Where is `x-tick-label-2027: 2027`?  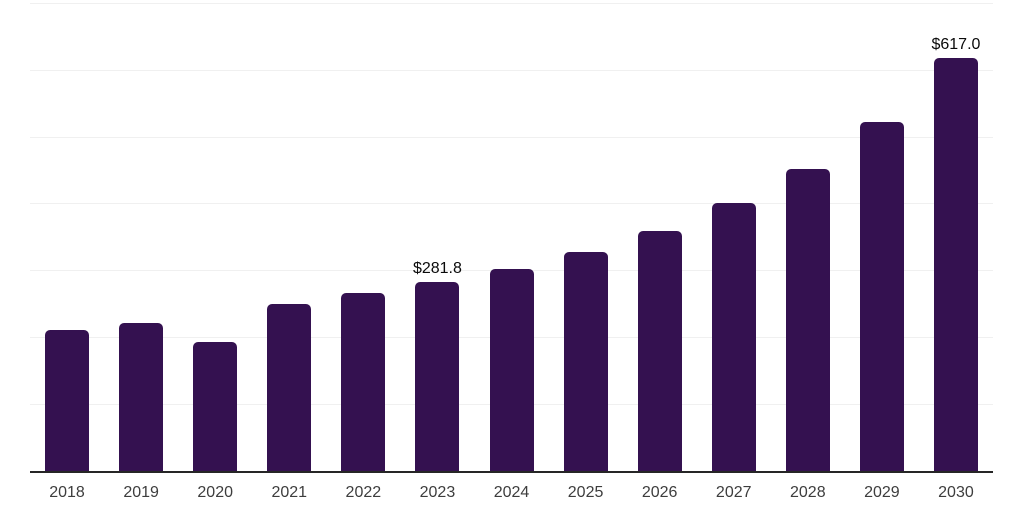 x-tick-label-2027: 2027 is located at coordinates (733, 492).